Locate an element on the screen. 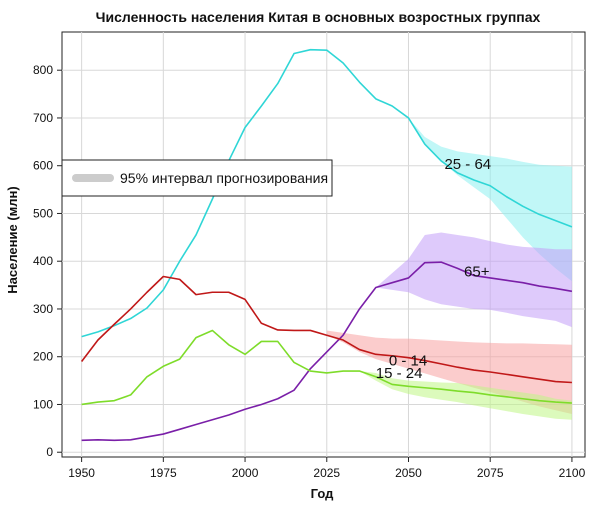 Image resolution: width=600 pixels, height=513 pixels. y-tick-label: 200 is located at coordinates (43, 357).